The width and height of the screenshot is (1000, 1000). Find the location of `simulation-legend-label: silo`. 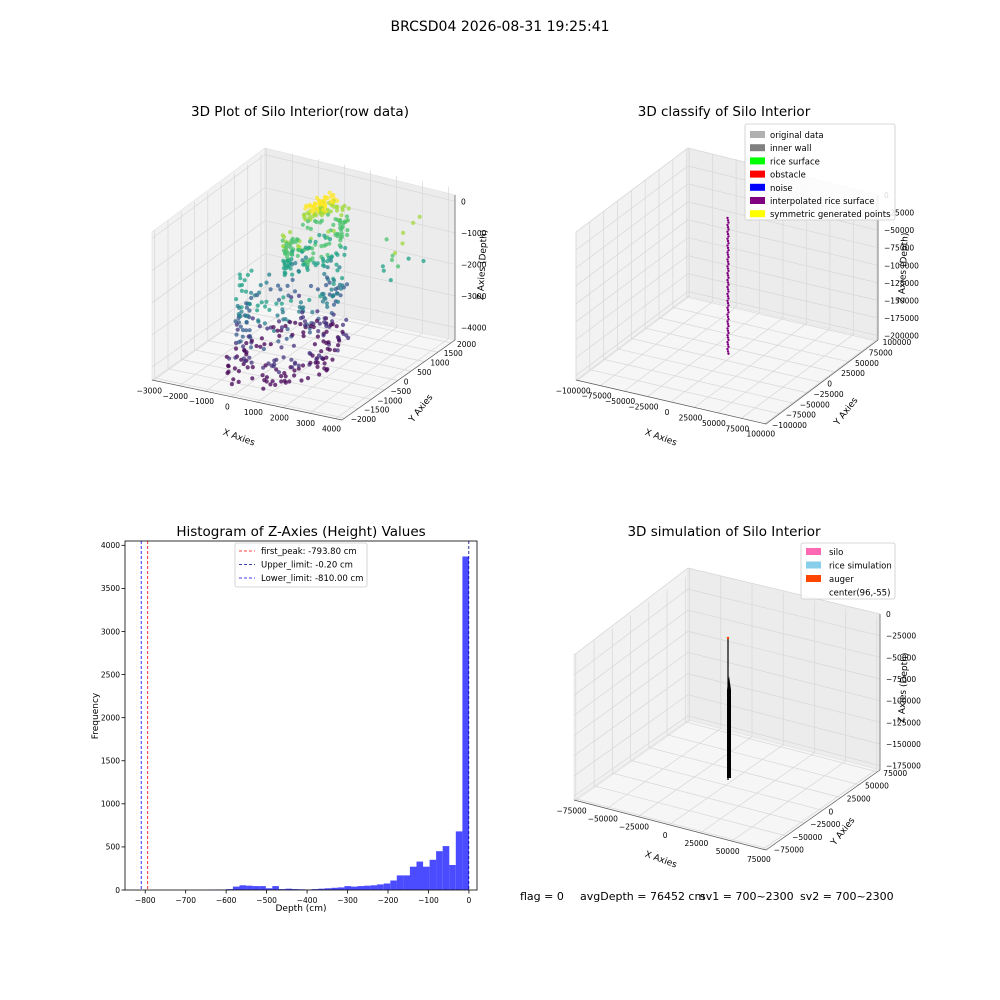

simulation-legend-label: silo is located at coordinates (836, 553).